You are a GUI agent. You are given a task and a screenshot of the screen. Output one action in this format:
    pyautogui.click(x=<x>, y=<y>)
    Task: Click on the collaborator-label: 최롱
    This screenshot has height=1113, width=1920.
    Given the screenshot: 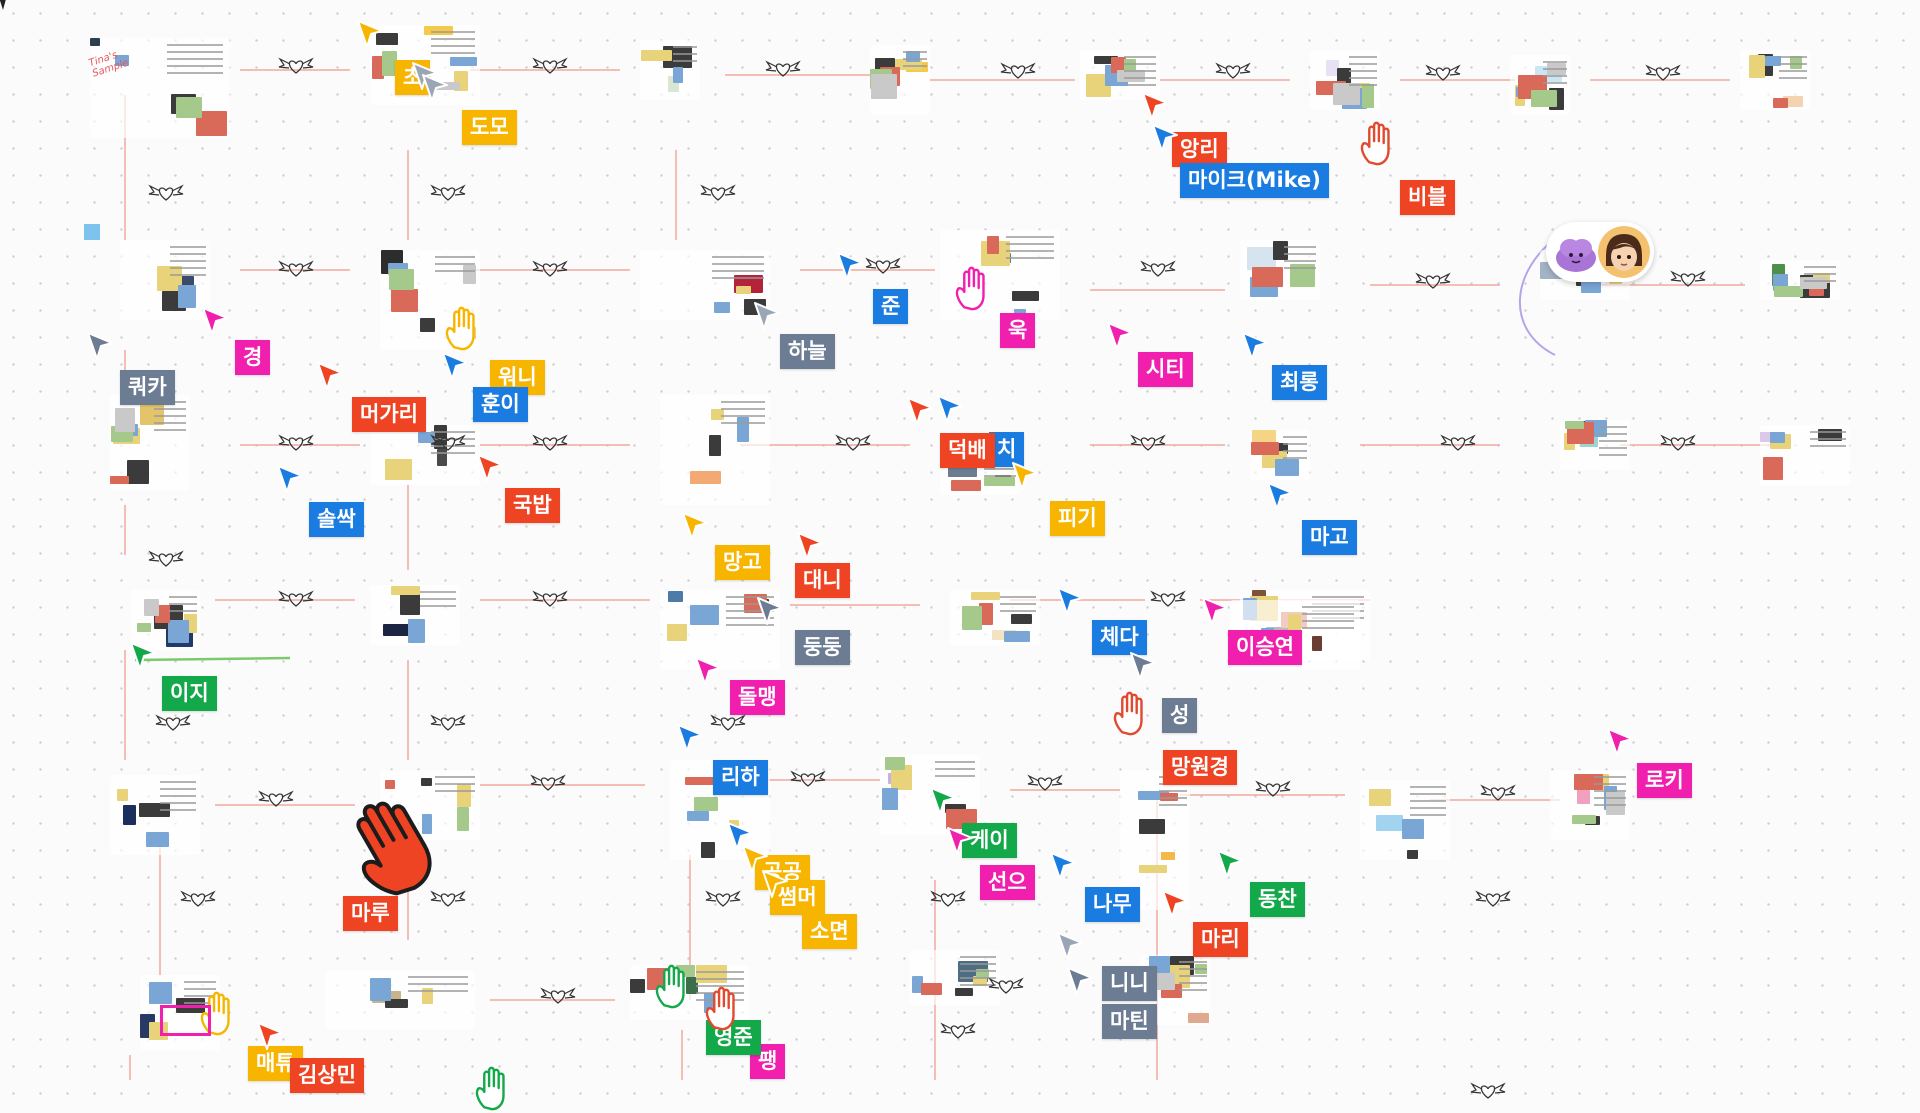 What is the action you would take?
    pyautogui.click(x=1299, y=382)
    